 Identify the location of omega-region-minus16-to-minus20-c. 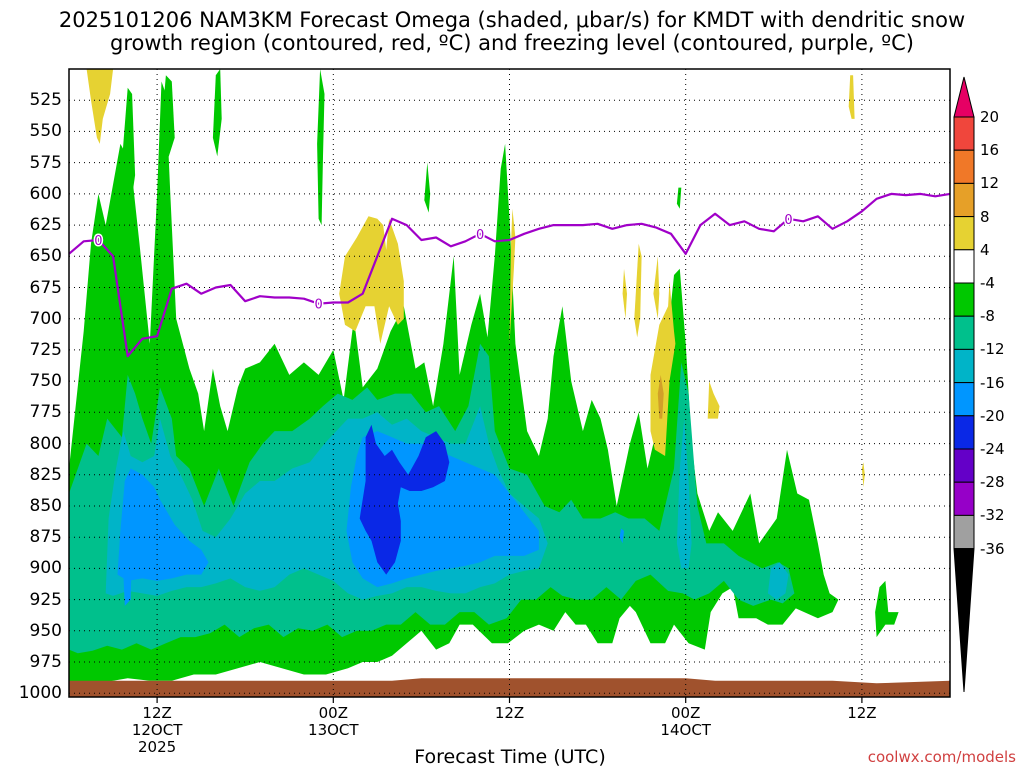
(127, 543).